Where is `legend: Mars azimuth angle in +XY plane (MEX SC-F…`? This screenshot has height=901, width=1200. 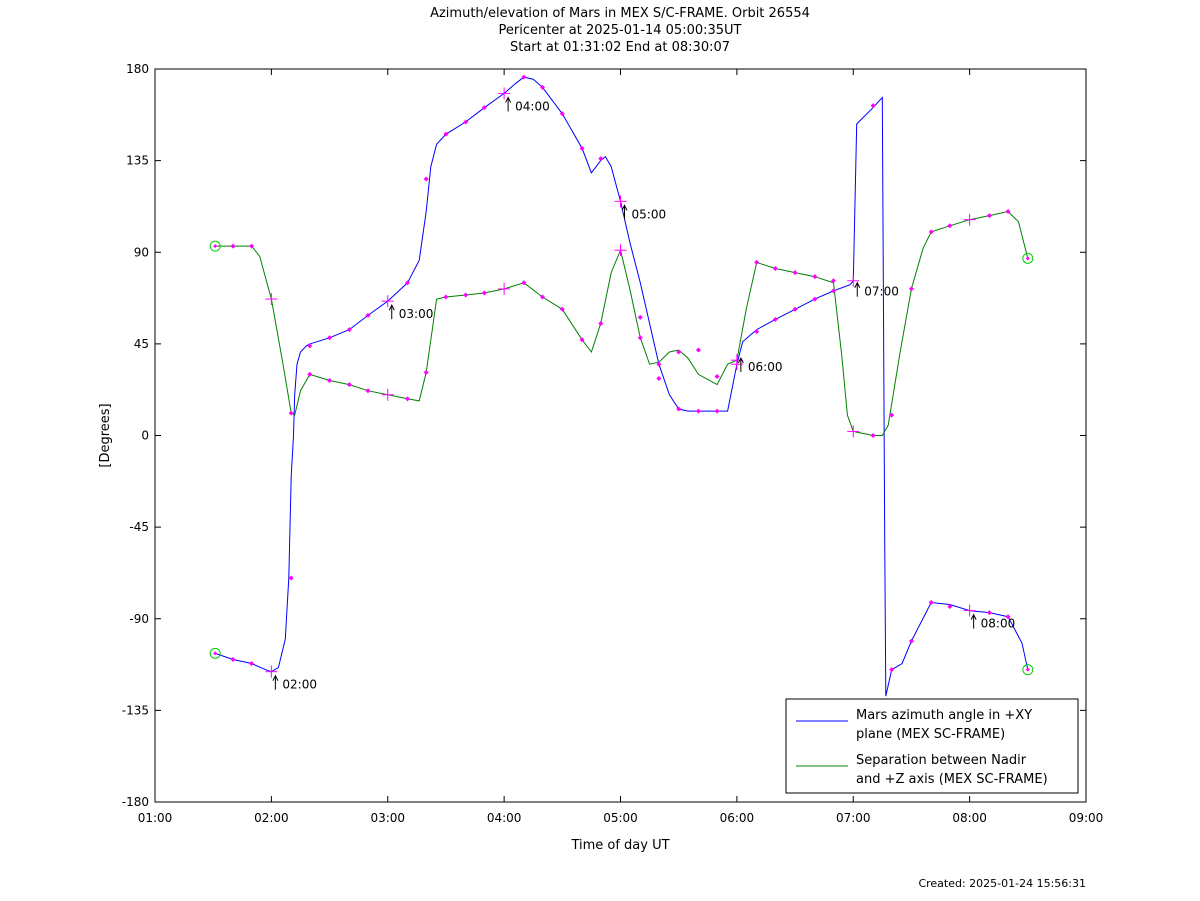 legend: Mars azimuth angle in +XY plane (MEX SC-F… is located at coordinates (932, 746).